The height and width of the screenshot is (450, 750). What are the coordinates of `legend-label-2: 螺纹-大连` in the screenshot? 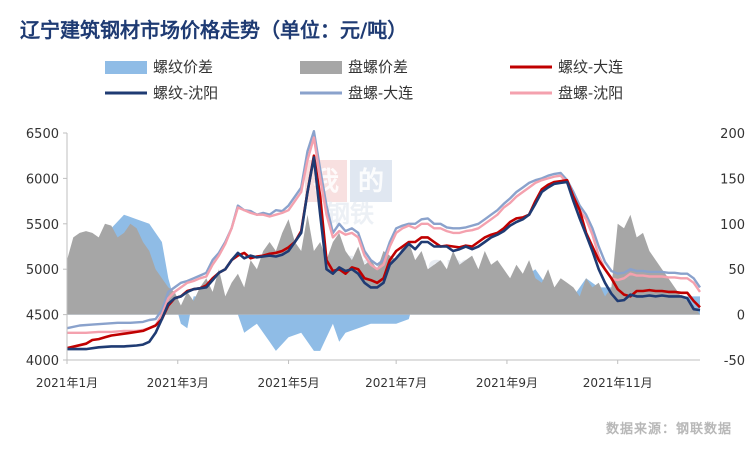 It's located at (590, 67).